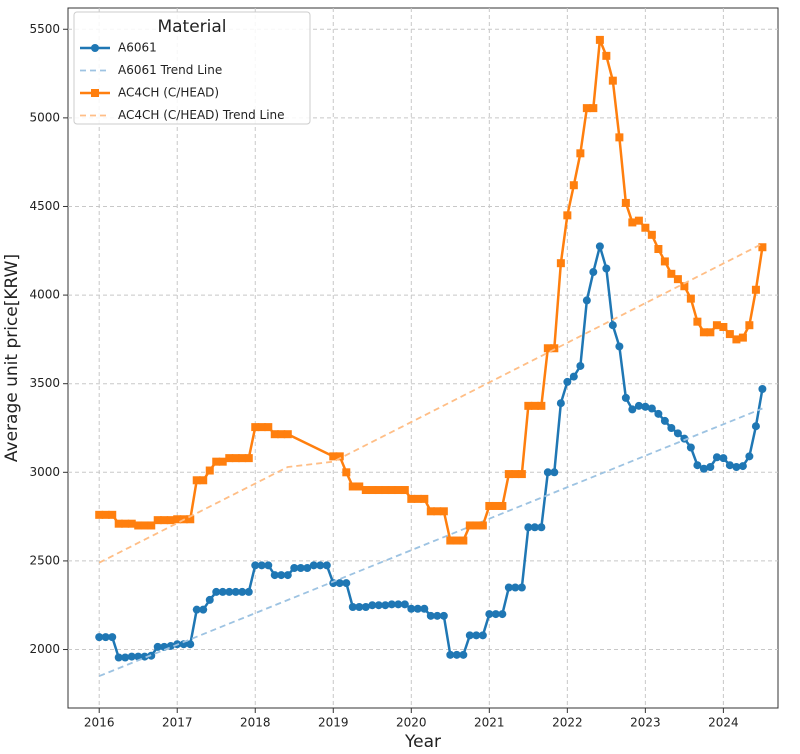 The width and height of the screenshot is (800, 754). I want to click on legend-label: A6061, so click(137, 48).